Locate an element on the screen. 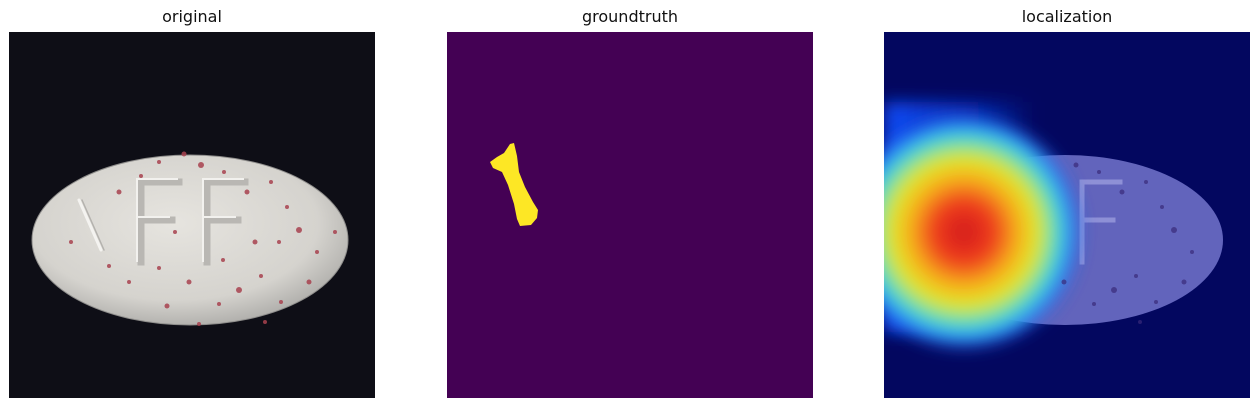 The image size is (1260, 407). original-title: original is located at coordinates (192, 16).